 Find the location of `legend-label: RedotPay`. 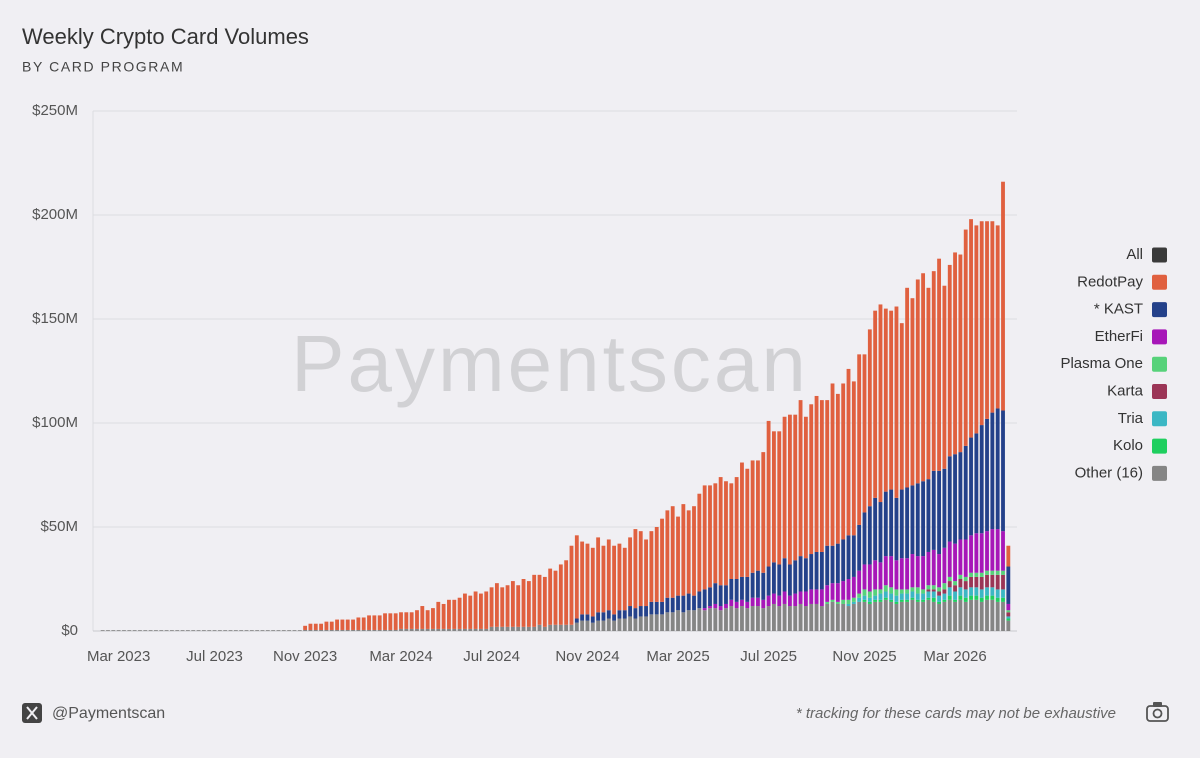

legend-label: RedotPay is located at coordinates (1110, 281).